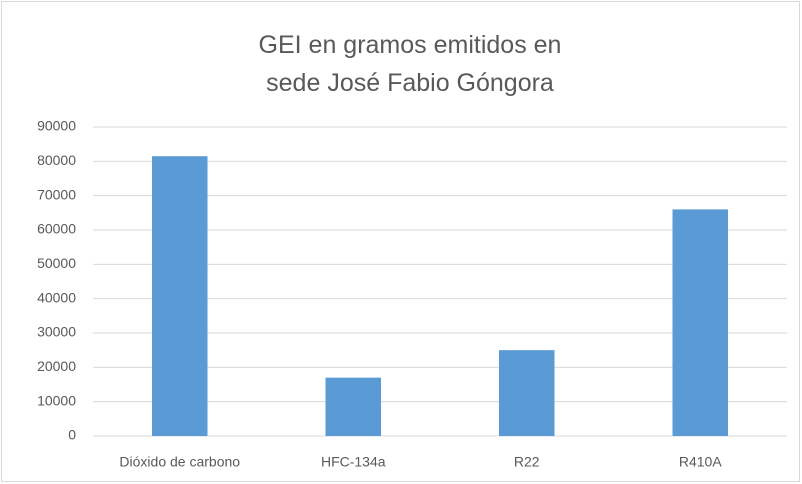 The height and width of the screenshot is (484, 802). What do you see at coordinates (56, 297) in the screenshot?
I see `y-tick-label: 40000` at bounding box center [56, 297].